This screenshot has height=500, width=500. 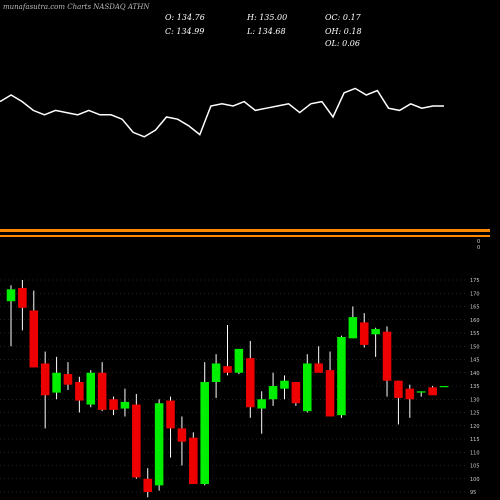 What do you see at coordinates (185, 17) in the screenshot?
I see `open-value: O: 134.76` at bounding box center [185, 17].